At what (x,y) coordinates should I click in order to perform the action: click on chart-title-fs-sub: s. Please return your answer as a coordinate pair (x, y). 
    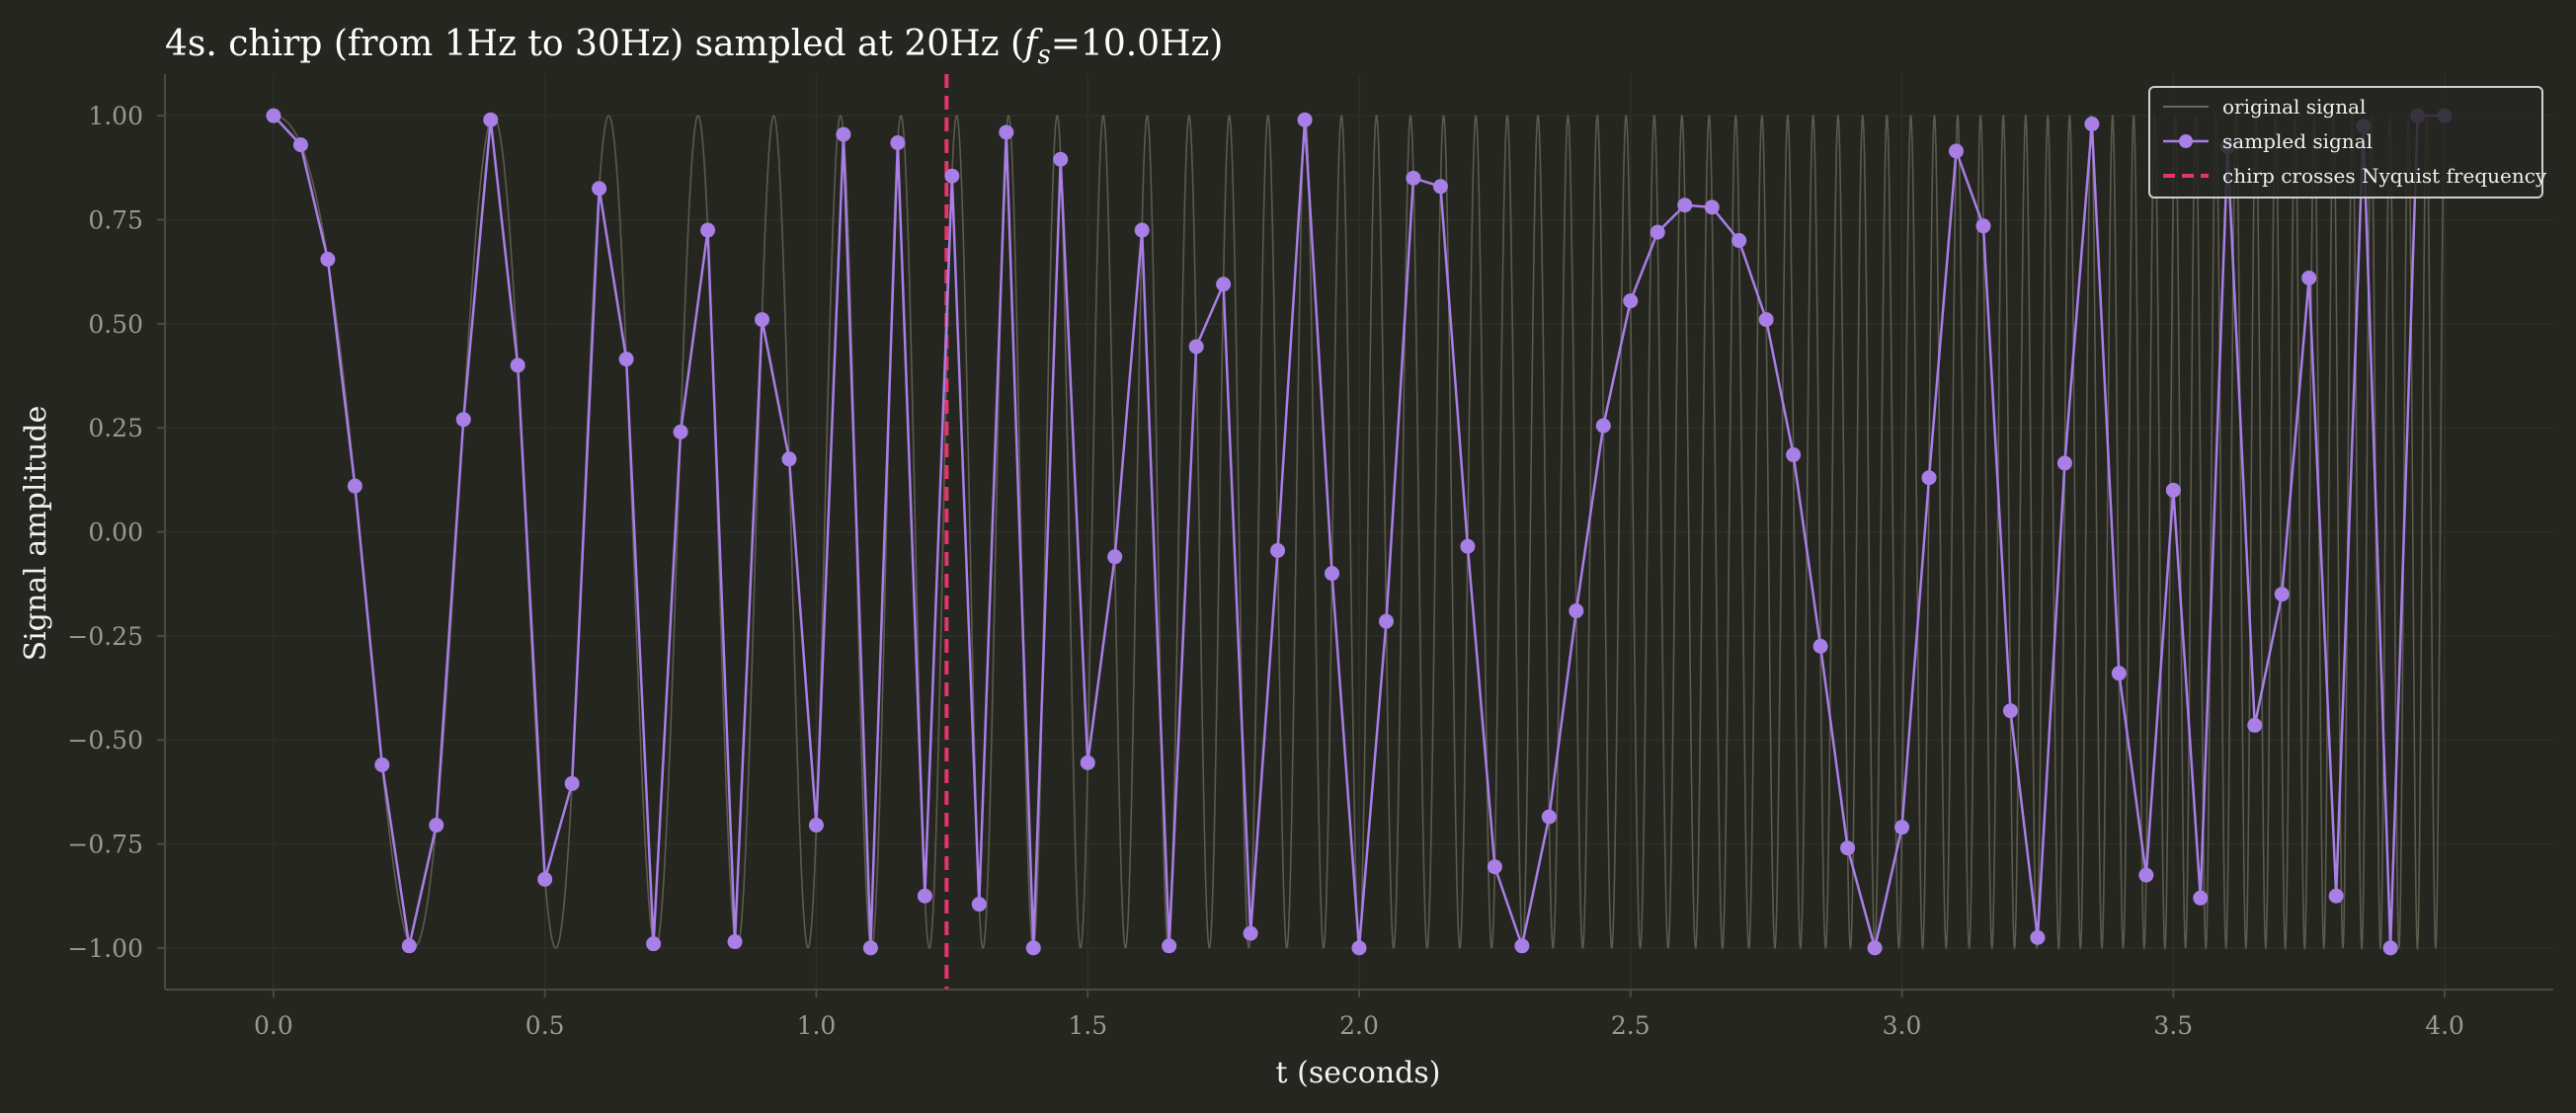
    Looking at the image, I should click on (1043, 55).